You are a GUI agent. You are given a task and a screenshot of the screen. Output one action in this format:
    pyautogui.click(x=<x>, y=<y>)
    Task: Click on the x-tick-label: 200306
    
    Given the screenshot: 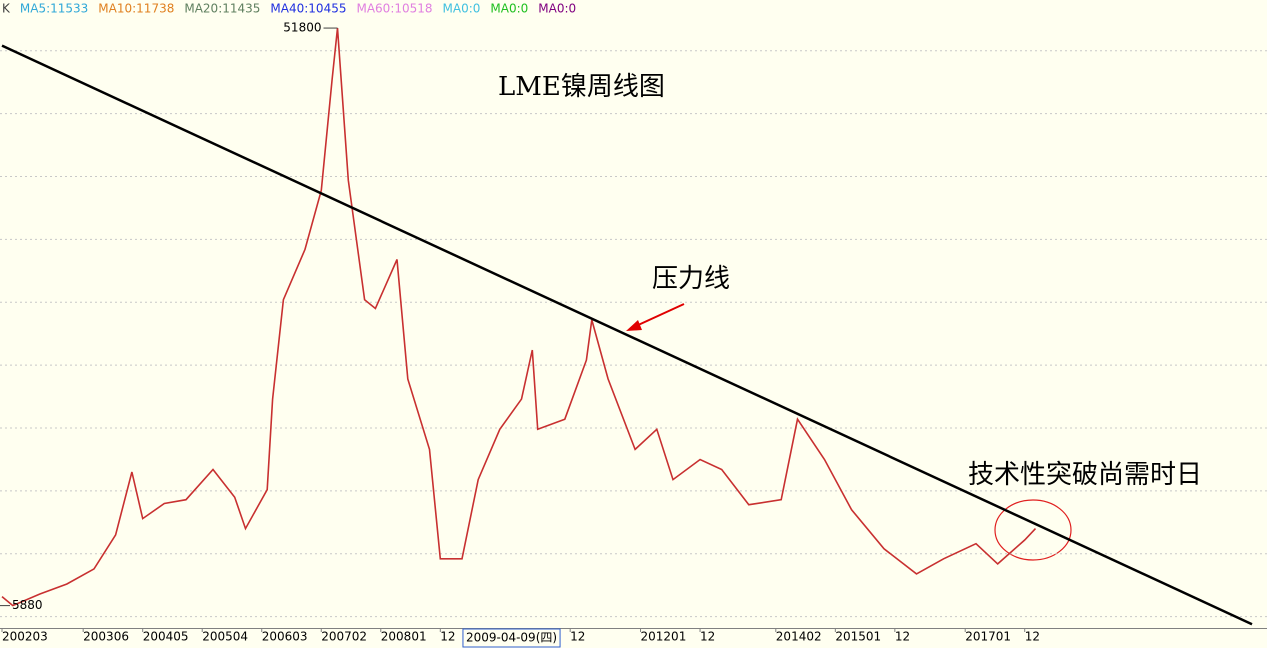 What is the action you would take?
    pyautogui.click(x=106, y=637)
    